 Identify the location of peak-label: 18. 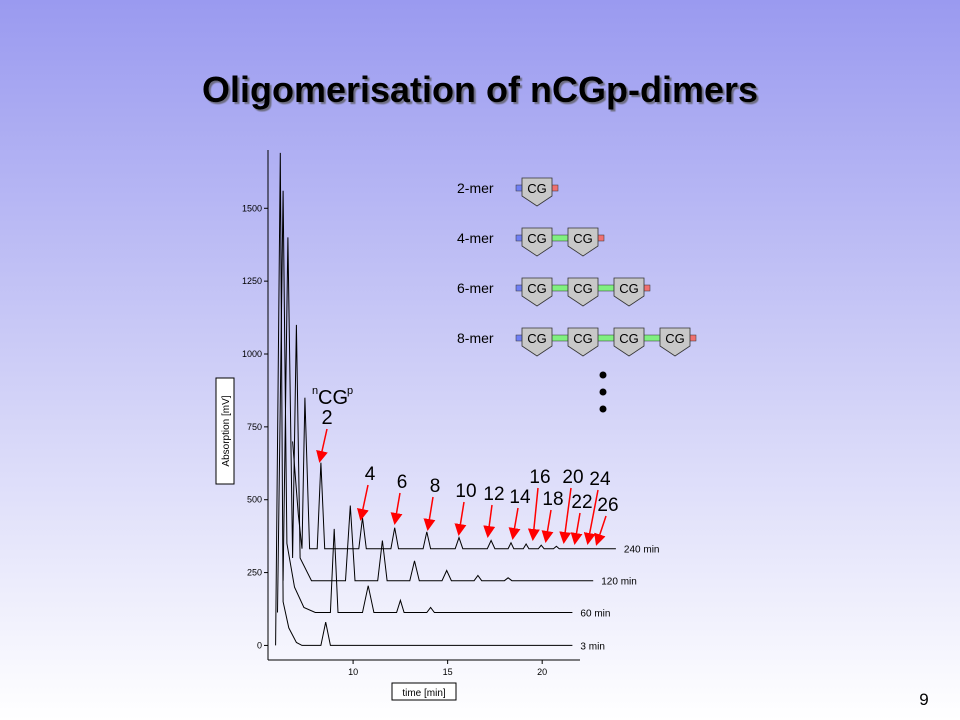
(552, 499).